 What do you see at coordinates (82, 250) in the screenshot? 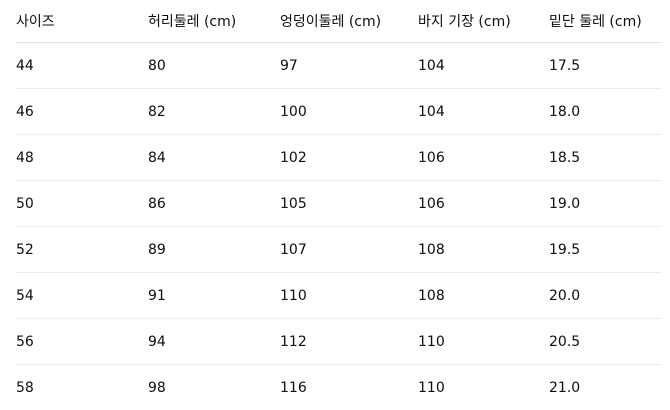
I see `table-cell: 52` at bounding box center [82, 250].